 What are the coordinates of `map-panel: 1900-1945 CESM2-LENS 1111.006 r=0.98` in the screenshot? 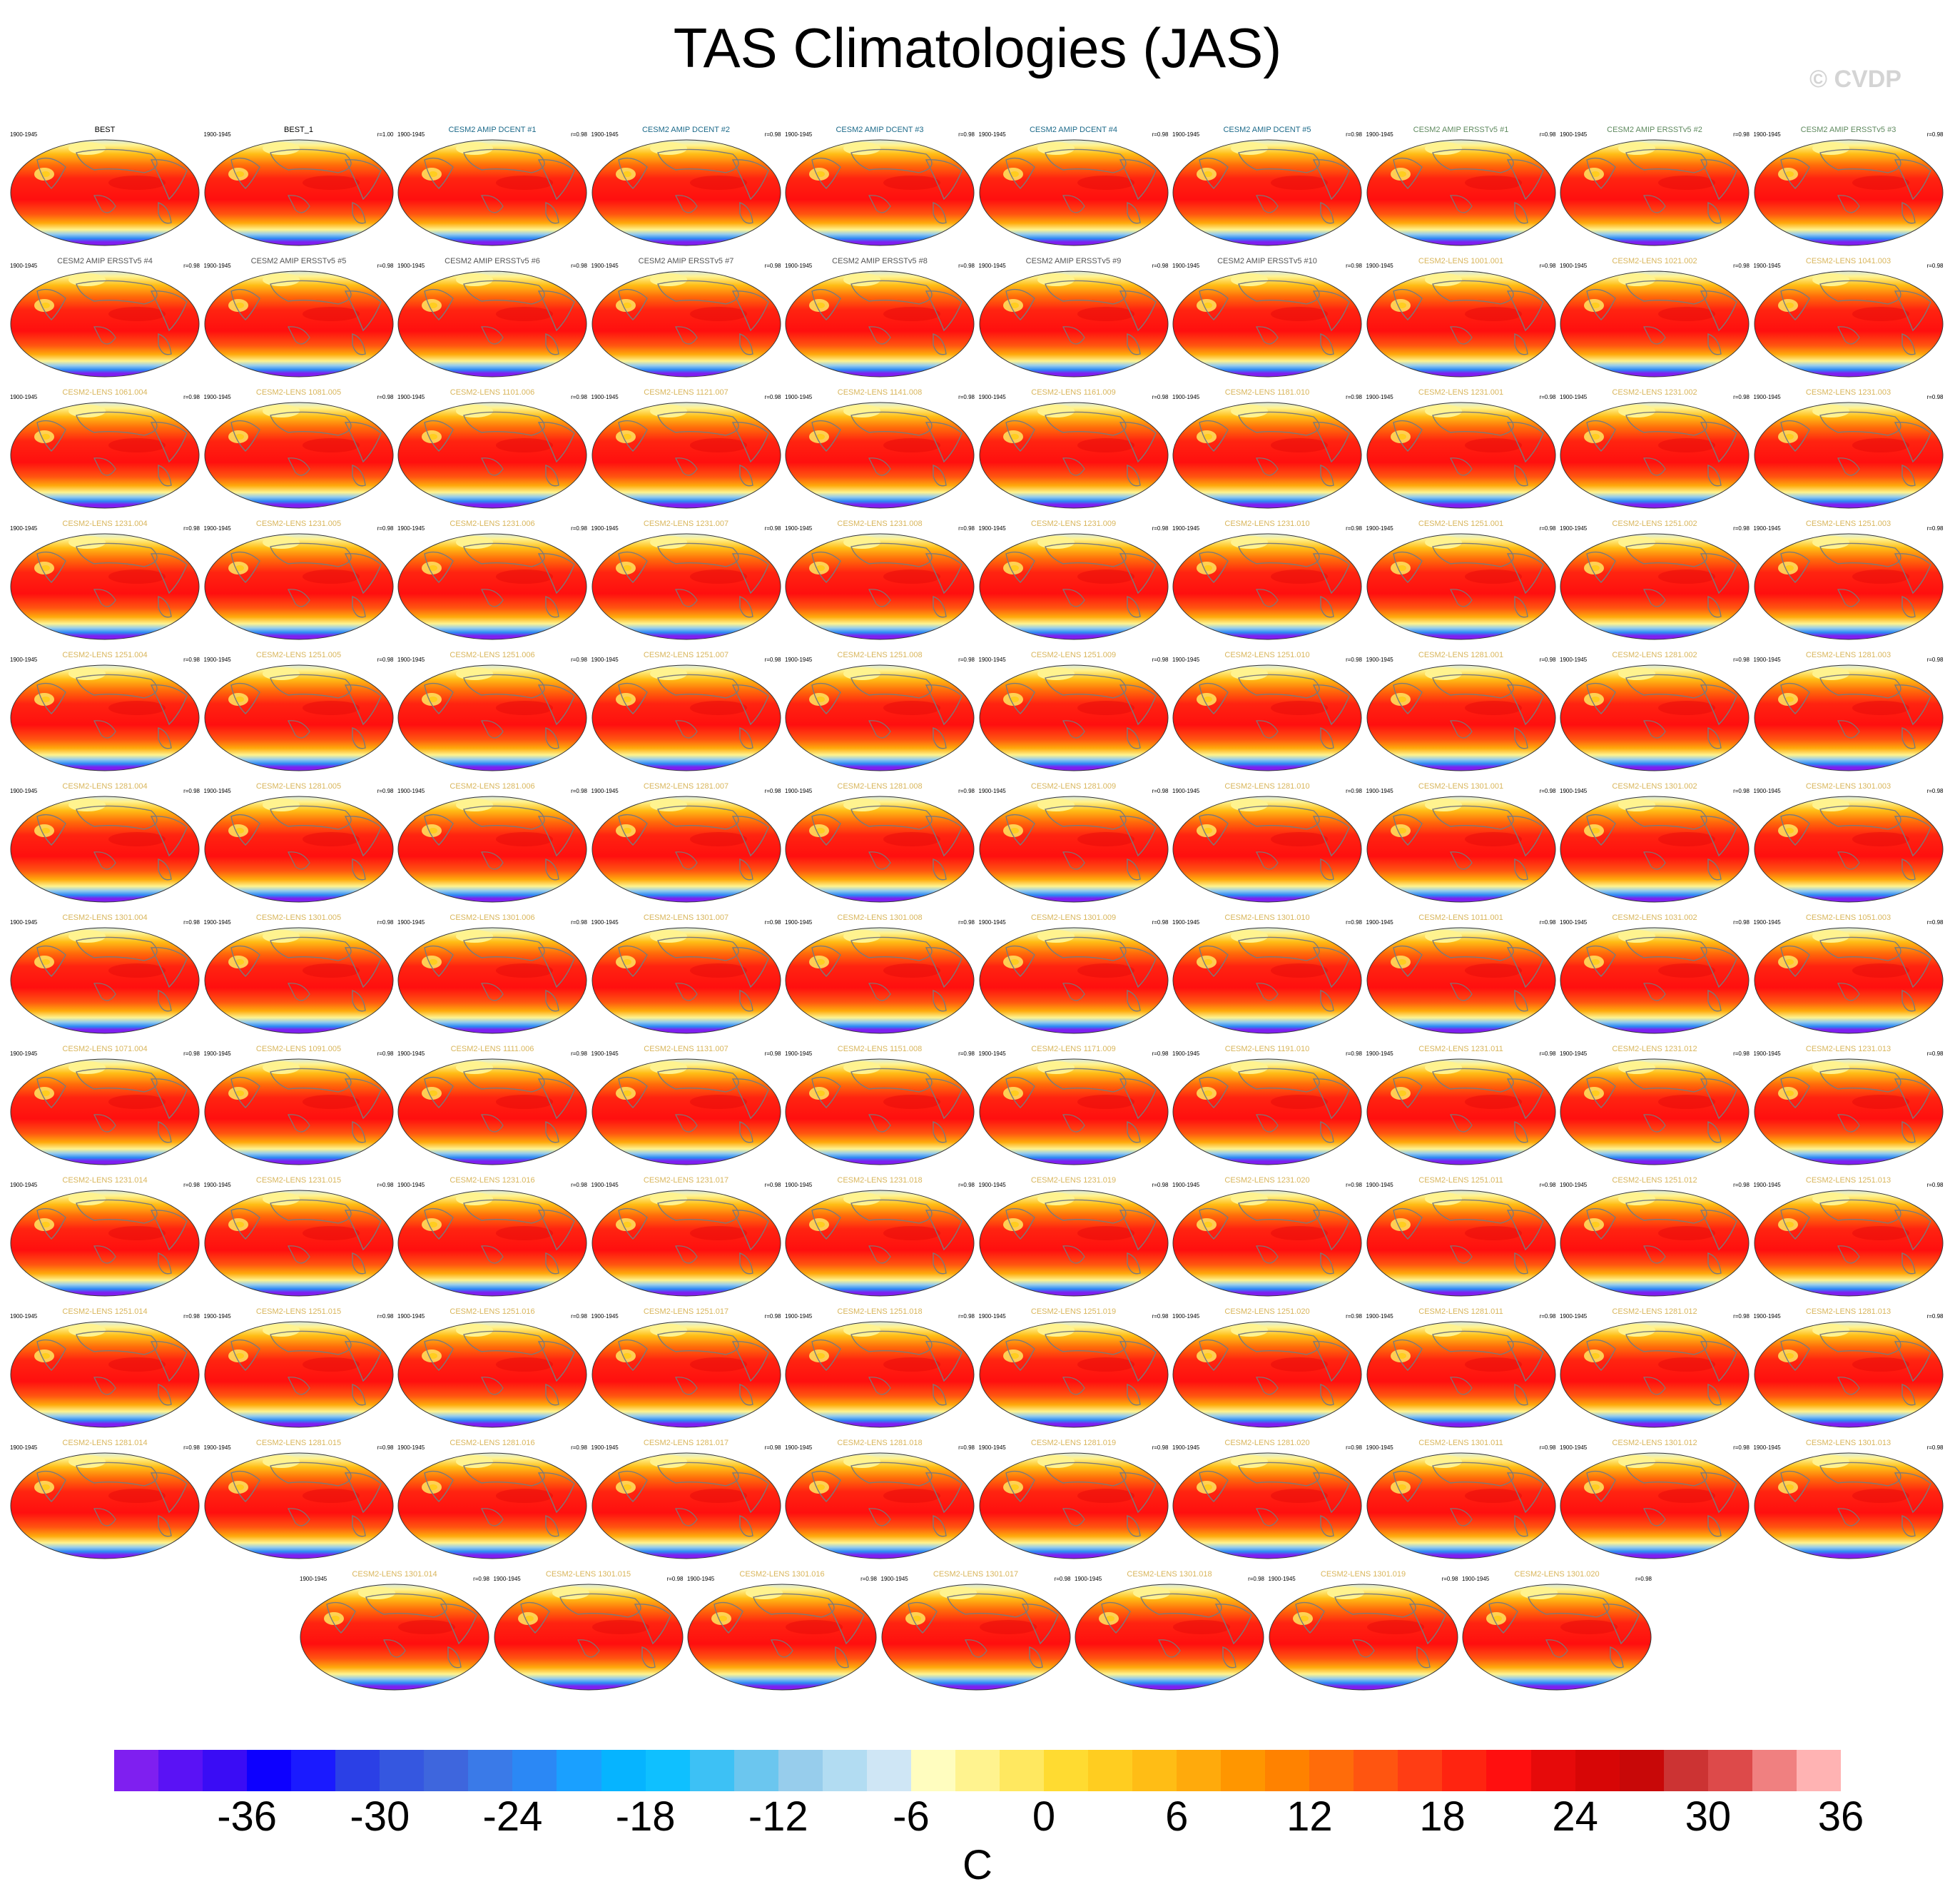 It's located at (492, 1109).